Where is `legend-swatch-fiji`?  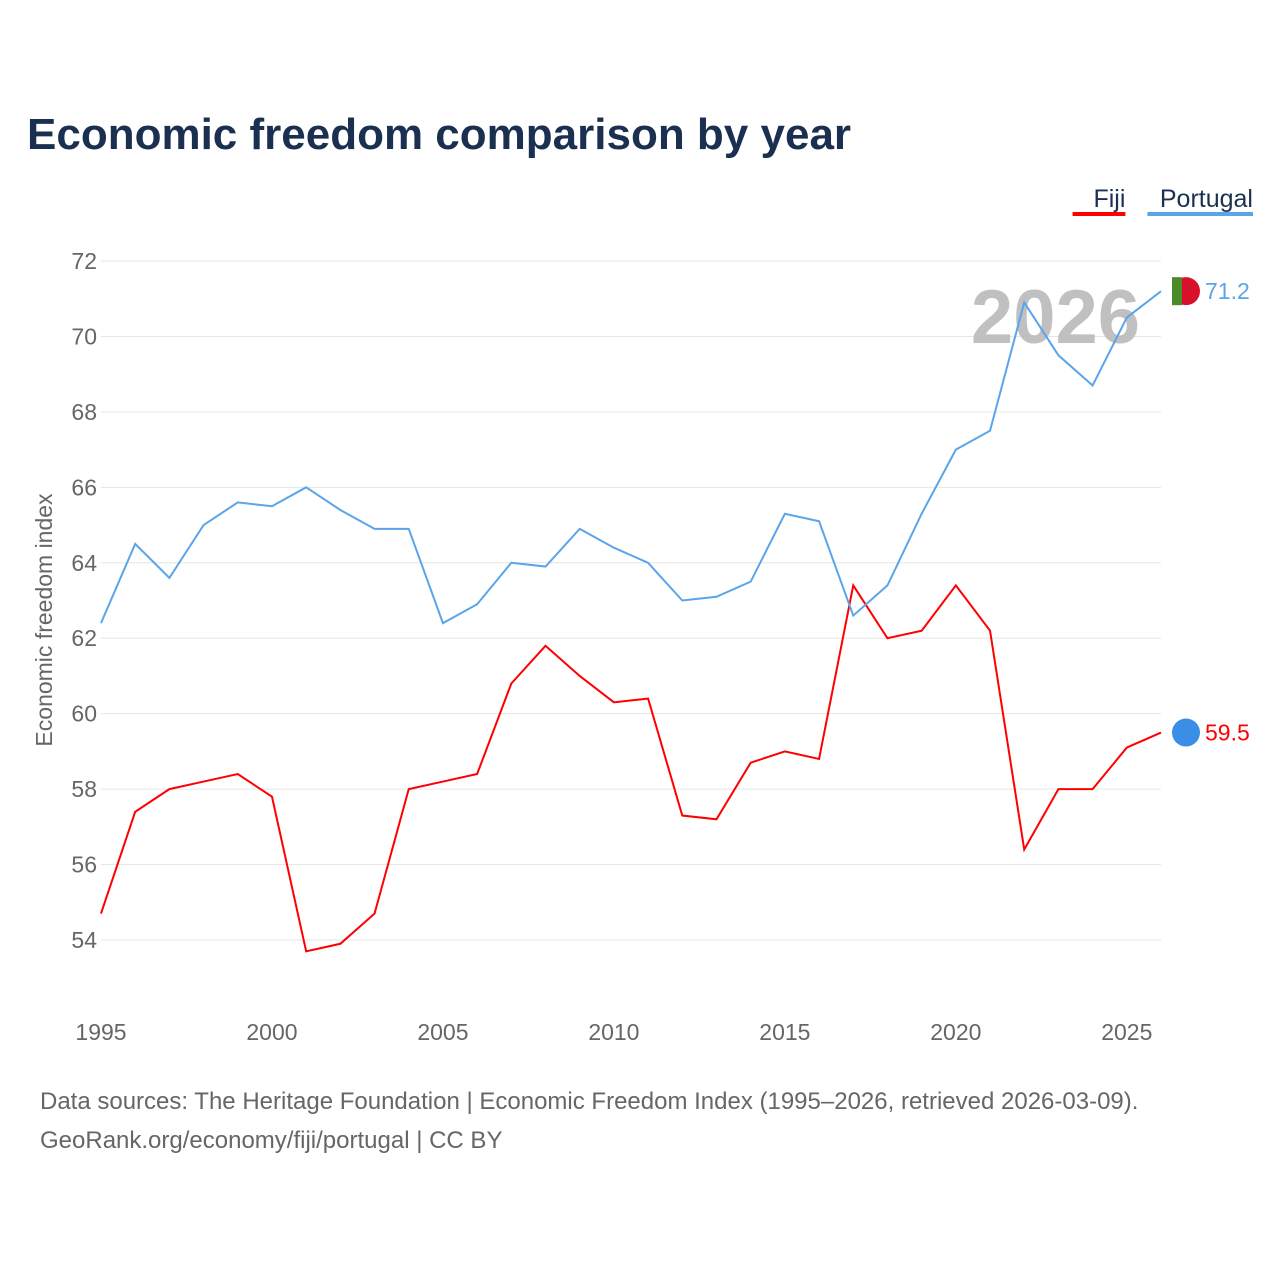
legend-swatch-fiji is located at coordinates (1099, 214).